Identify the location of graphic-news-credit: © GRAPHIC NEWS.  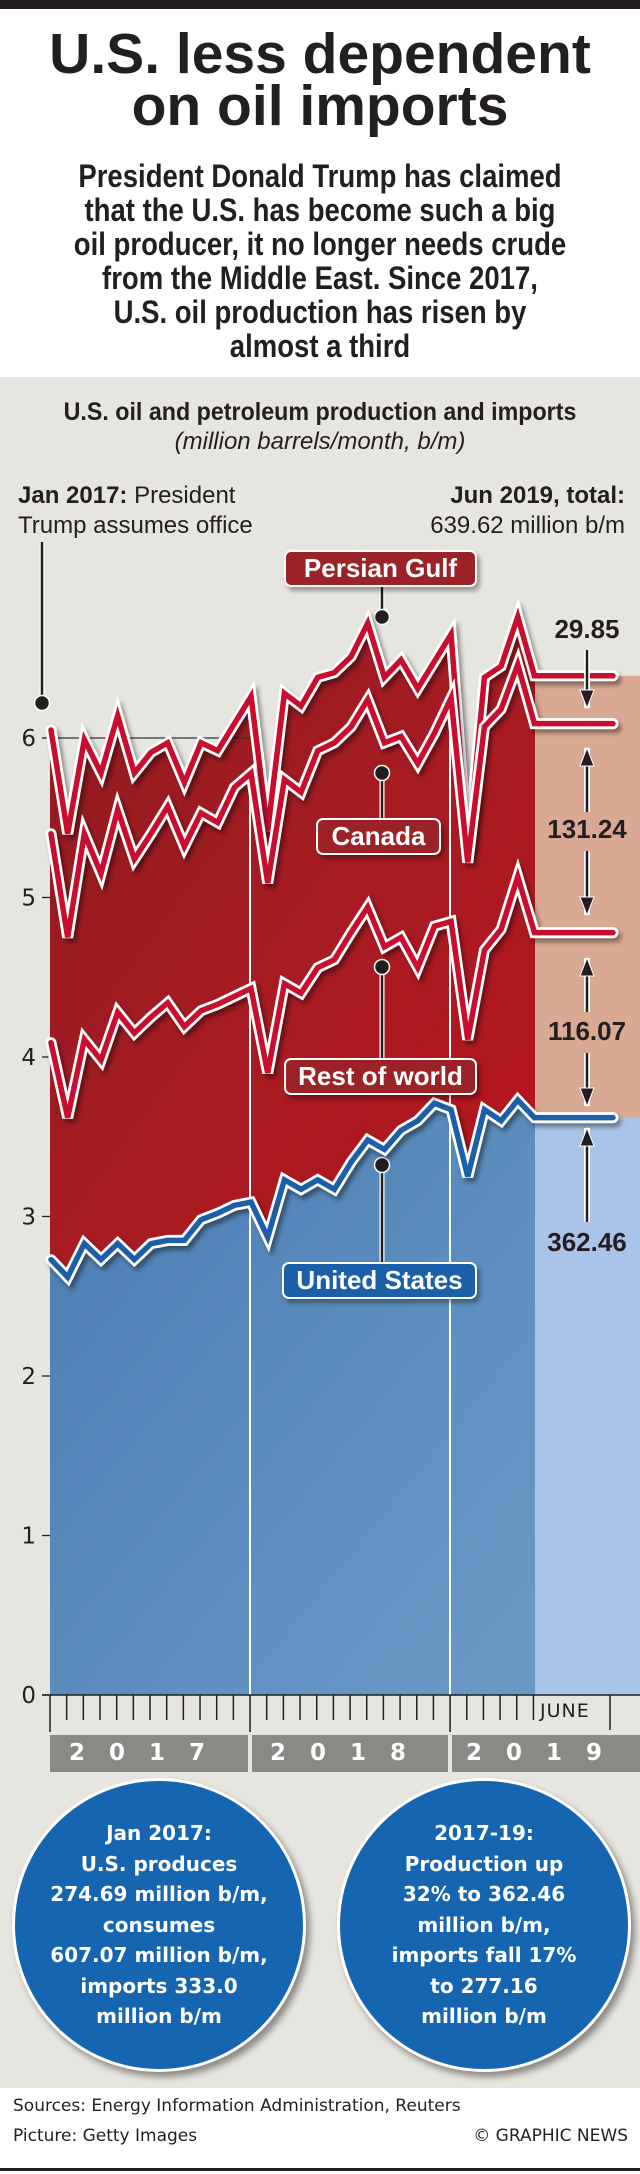
(550, 2136).